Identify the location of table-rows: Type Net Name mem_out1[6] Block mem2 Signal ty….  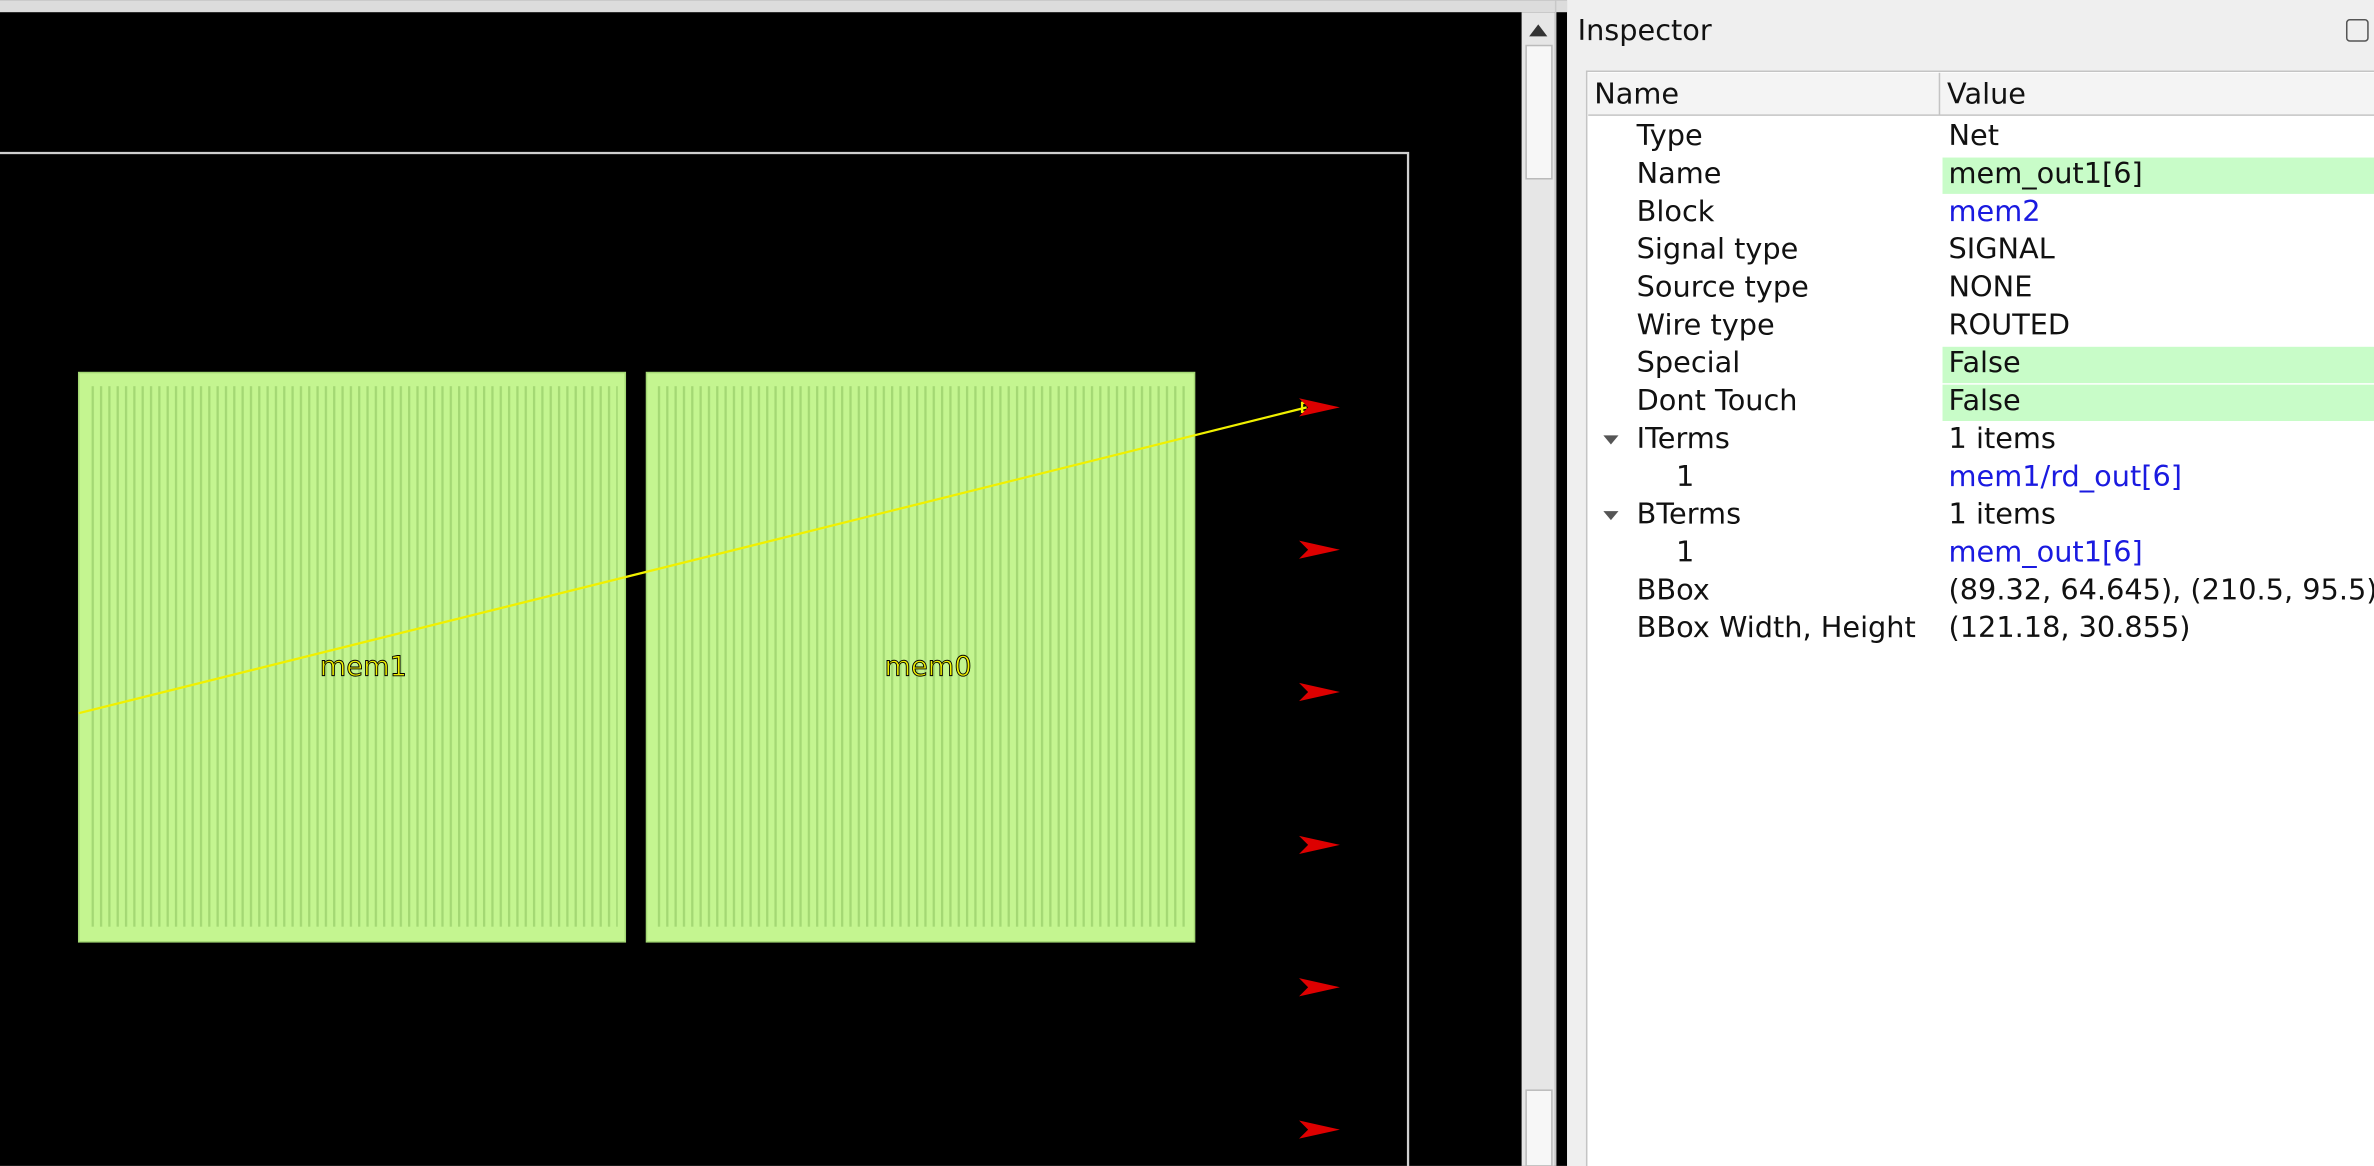
(1988, 381).